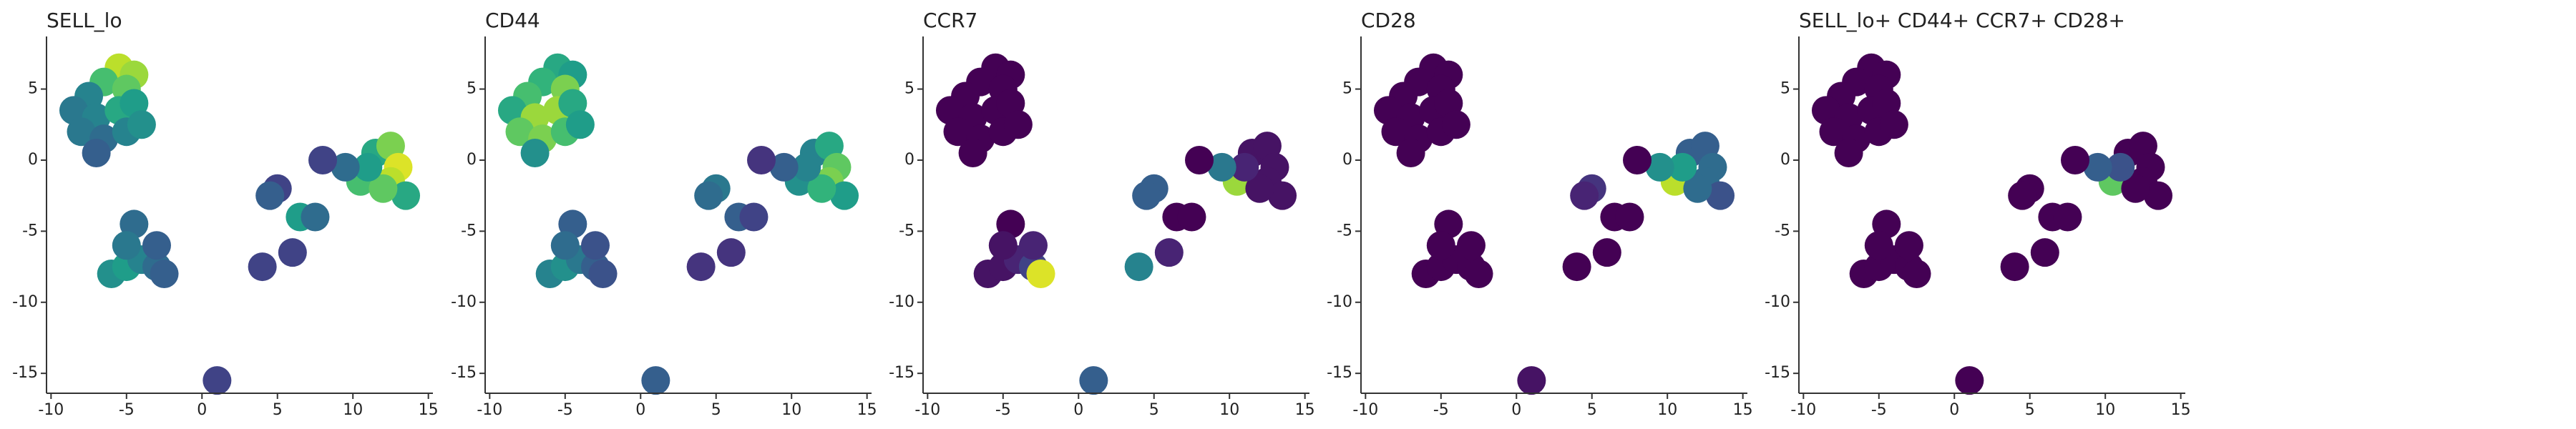 The image size is (2576, 429). I want to click on panel-title: SELL_lo+ CD44+ CCR7+ CD28+, so click(1962, 20).